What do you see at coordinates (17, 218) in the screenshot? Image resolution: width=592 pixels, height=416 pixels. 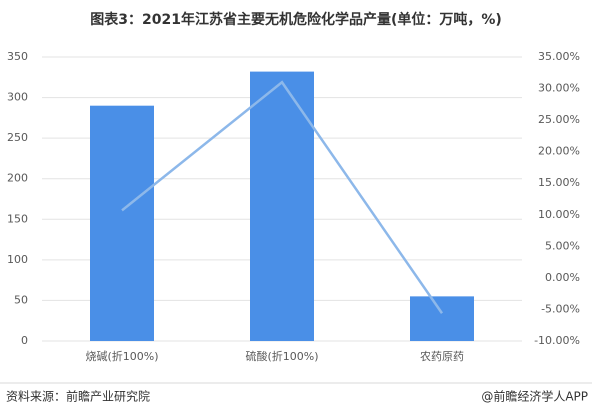 I see `y-tick-label: 150` at bounding box center [17, 218].